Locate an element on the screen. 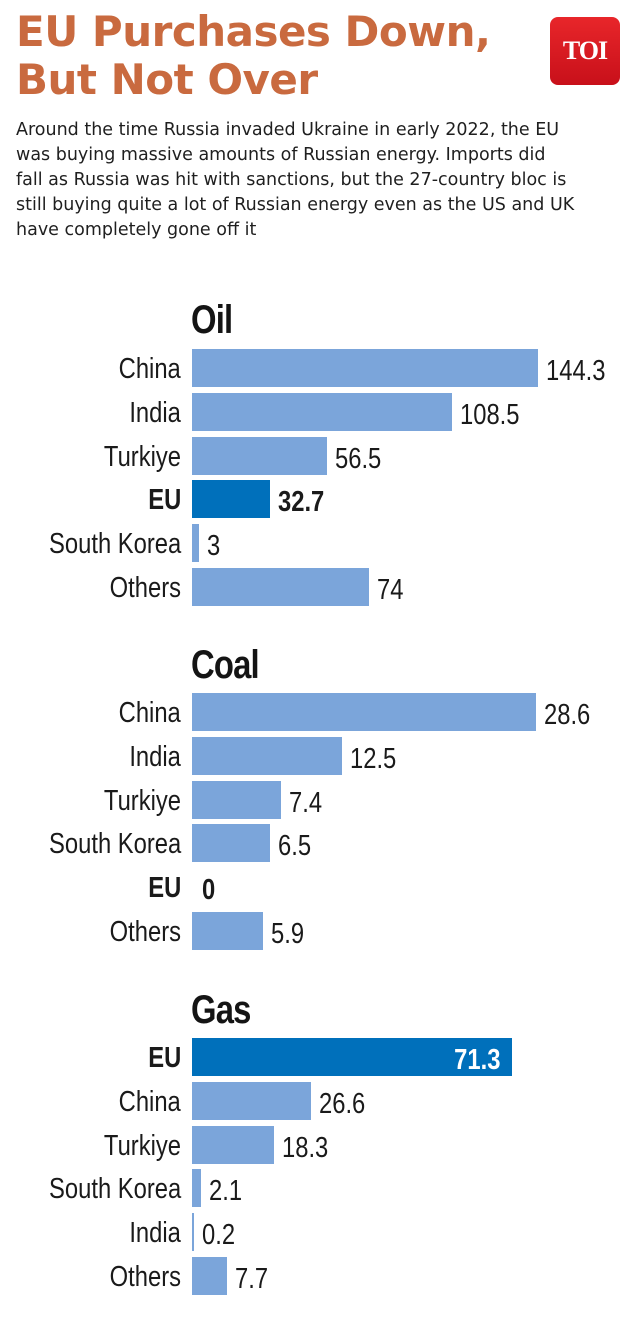 This screenshot has width=635, height=1334. gas-row-eu: EU 71.3 is located at coordinates (317, 1057).